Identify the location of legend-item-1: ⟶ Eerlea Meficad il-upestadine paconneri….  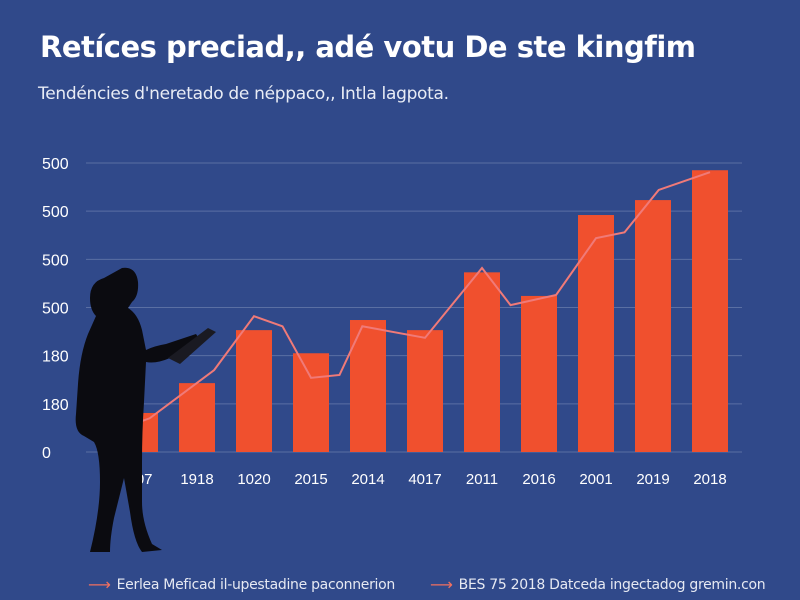
(241, 584).